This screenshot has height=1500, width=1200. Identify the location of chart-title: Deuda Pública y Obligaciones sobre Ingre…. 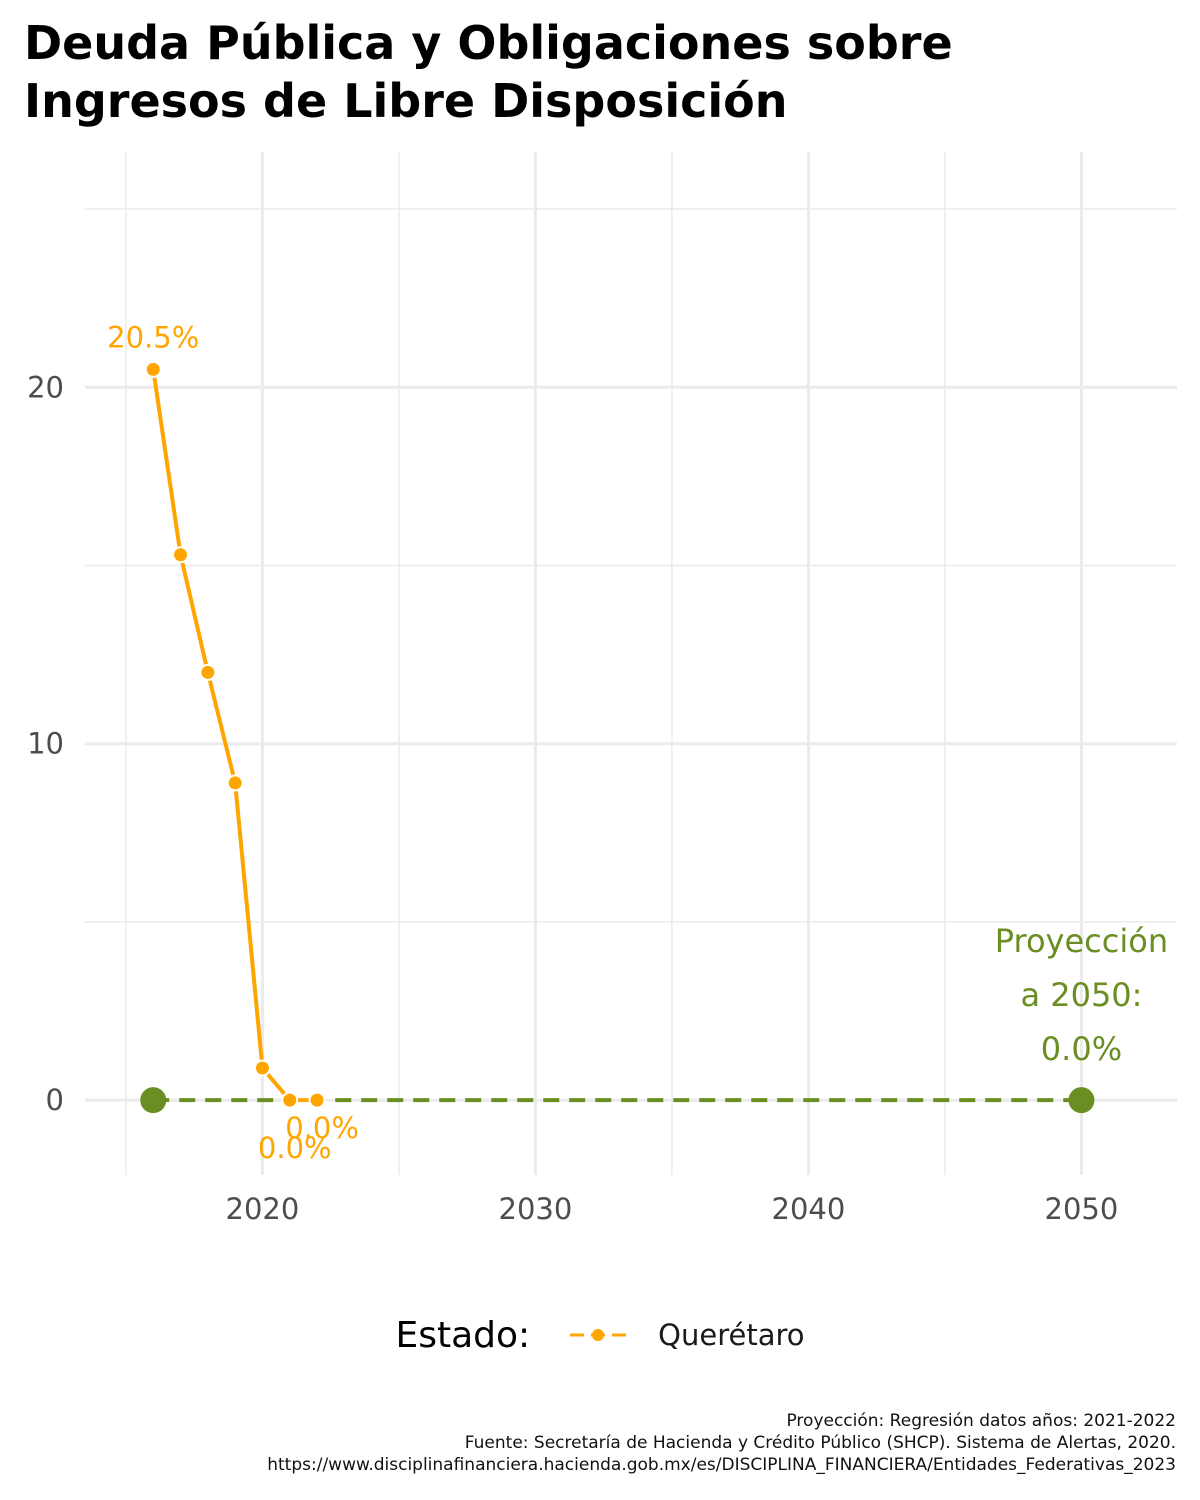
(488, 72).